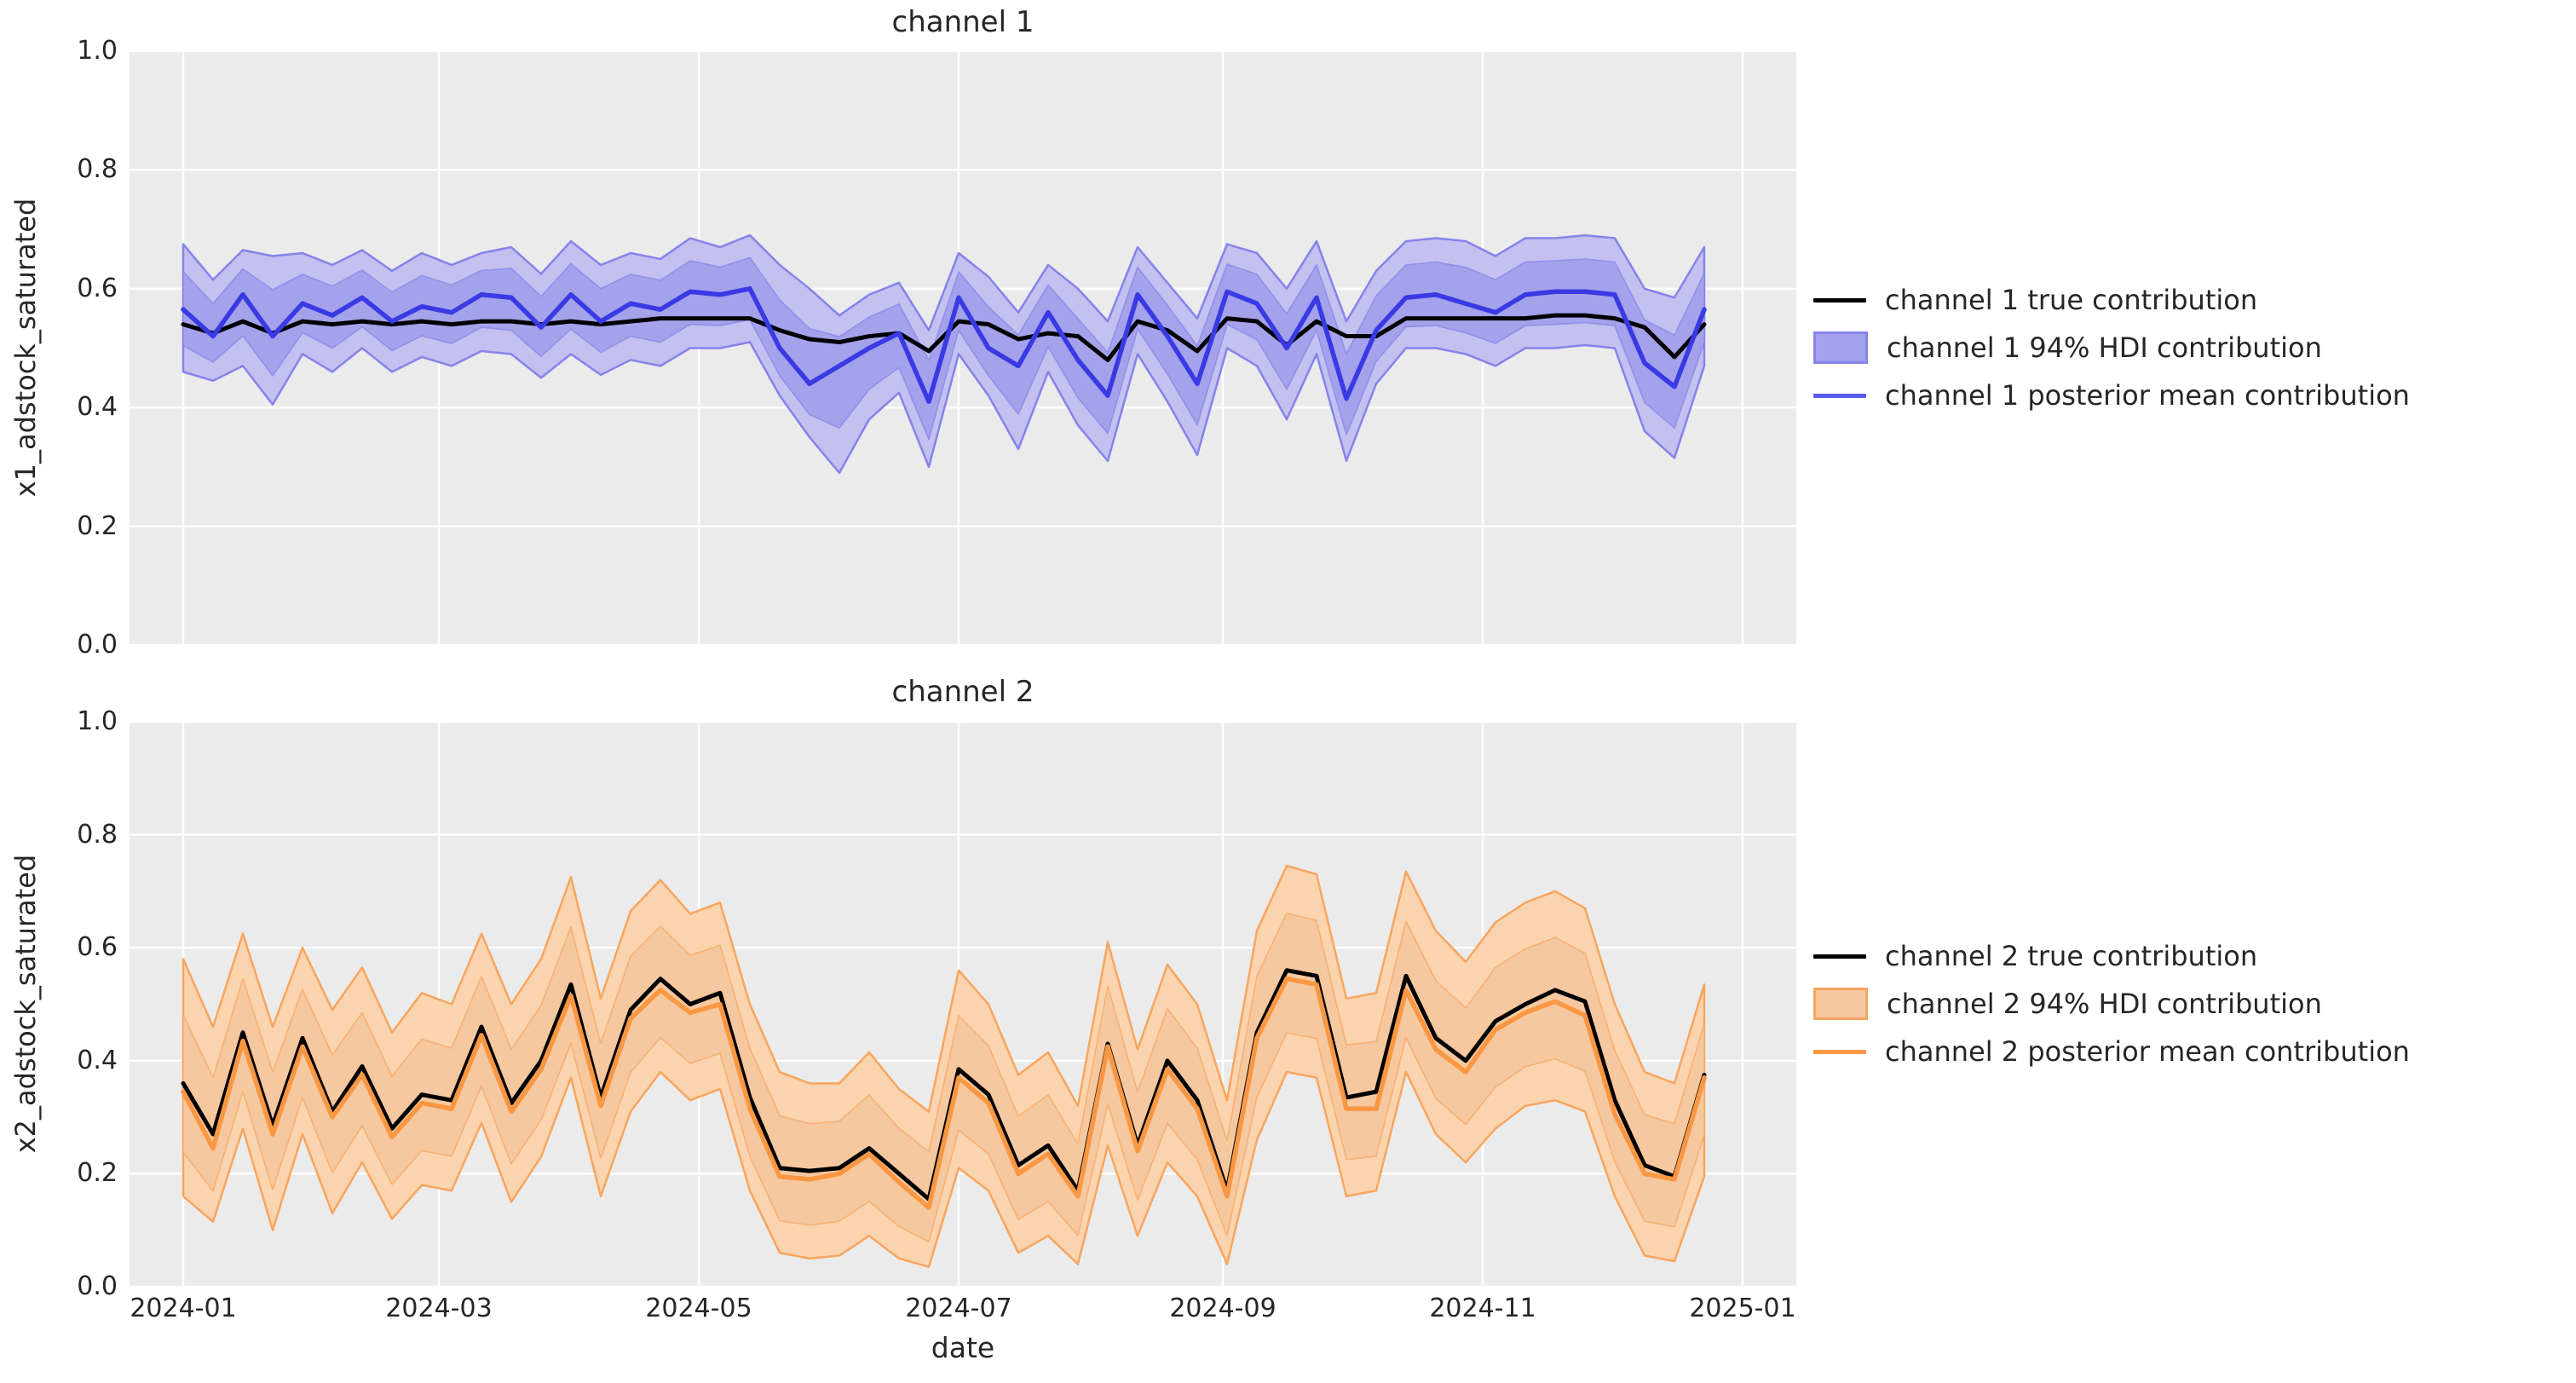  I want to click on x-tick-label: 2024-01, so click(183, 1308).